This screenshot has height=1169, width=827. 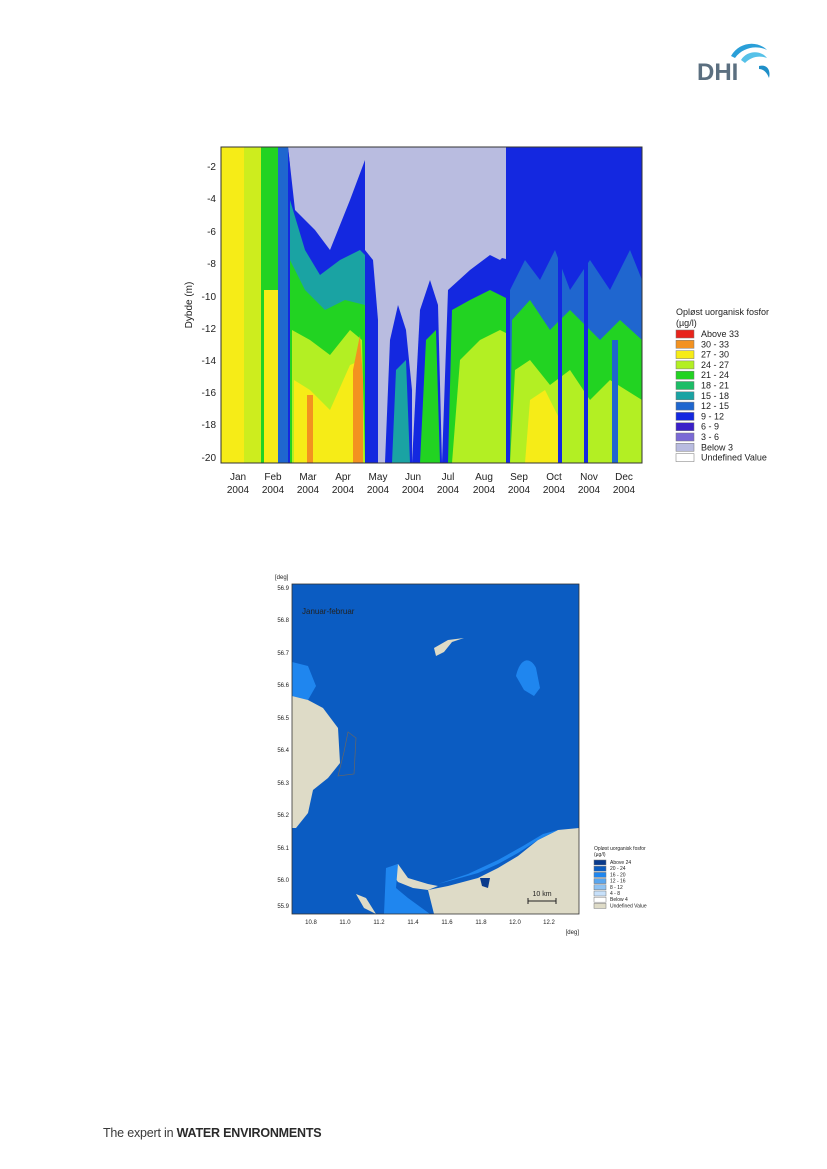 What do you see at coordinates (189, 305) in the screenshot?
I see `y-axis-label: Dybde (m)` at bounding box center [189, 305].